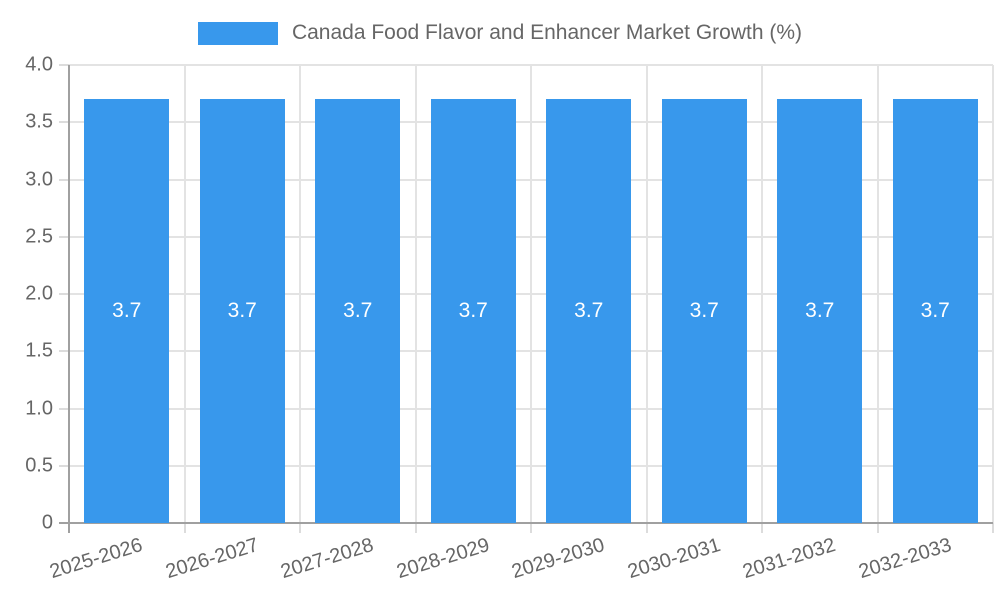  Describe the element at coordinates (47, 522) in the screenshot. I see `y-tick-label: 0` at that location.